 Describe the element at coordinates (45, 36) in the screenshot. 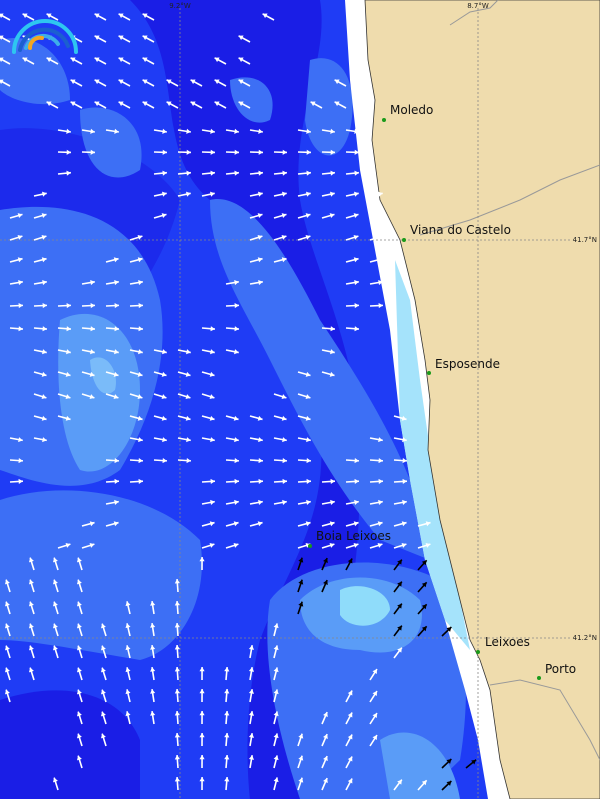

I see `rainbow-arc-logo` at that location.